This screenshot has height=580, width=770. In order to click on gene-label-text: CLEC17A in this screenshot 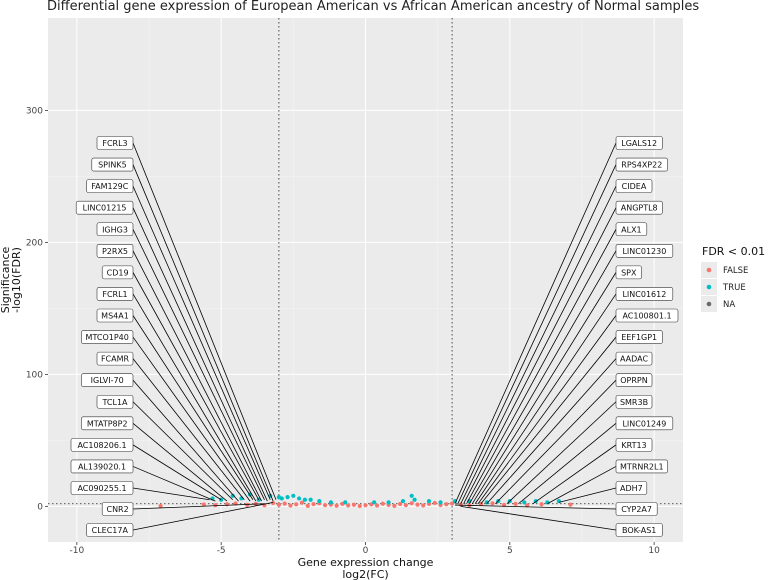, I will do `click(110, 530)`.